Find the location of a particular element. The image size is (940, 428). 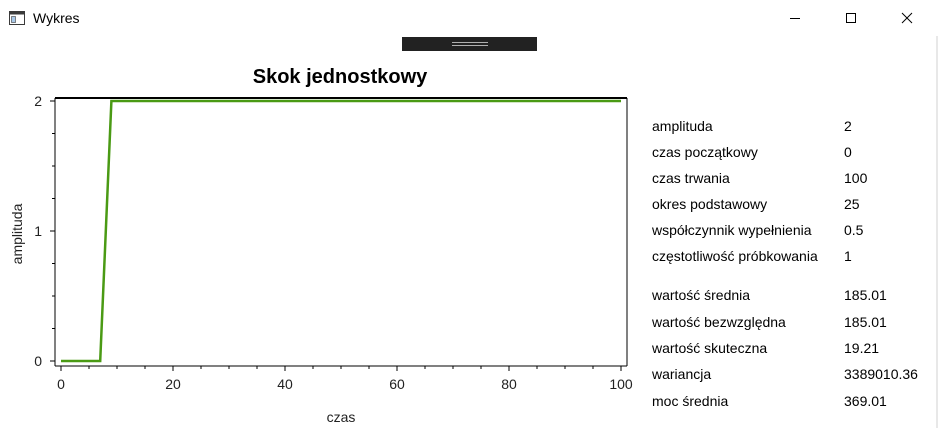

param-row-duty-cycle: współczynnik wypełnienia 0.5 is located at coordinates (792, 230).